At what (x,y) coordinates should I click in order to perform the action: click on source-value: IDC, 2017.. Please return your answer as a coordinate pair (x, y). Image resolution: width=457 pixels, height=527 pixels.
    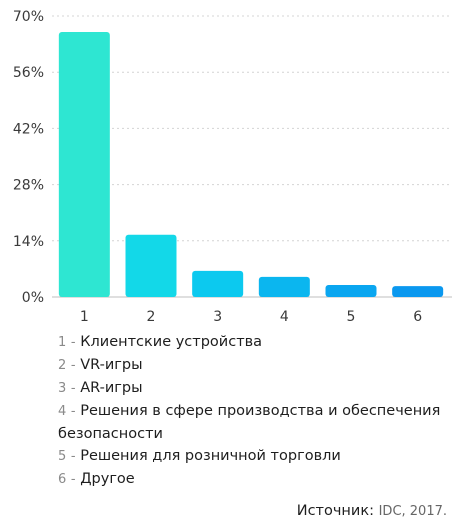
    Looking at the image, I should click on (412, 511).